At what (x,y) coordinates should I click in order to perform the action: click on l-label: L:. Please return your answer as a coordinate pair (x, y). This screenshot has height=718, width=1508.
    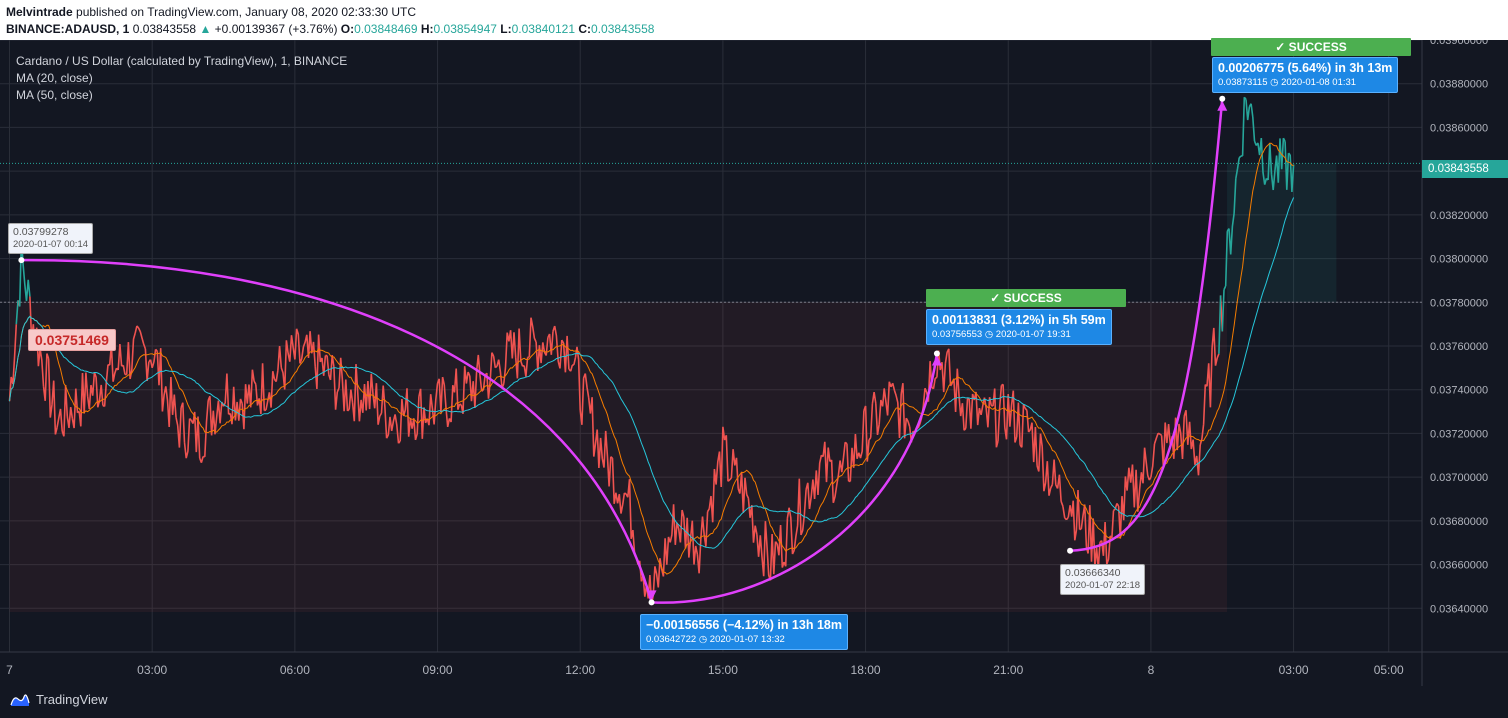
    Looking at the image, I should click on (506, 29).